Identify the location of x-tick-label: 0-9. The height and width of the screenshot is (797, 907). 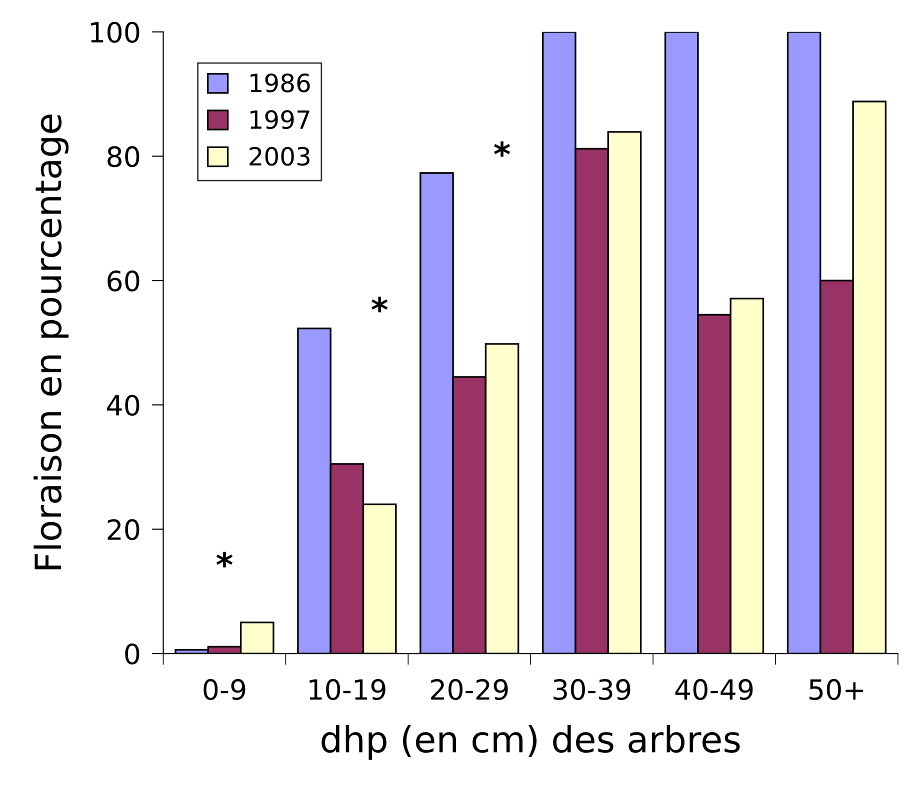
(225, 689).